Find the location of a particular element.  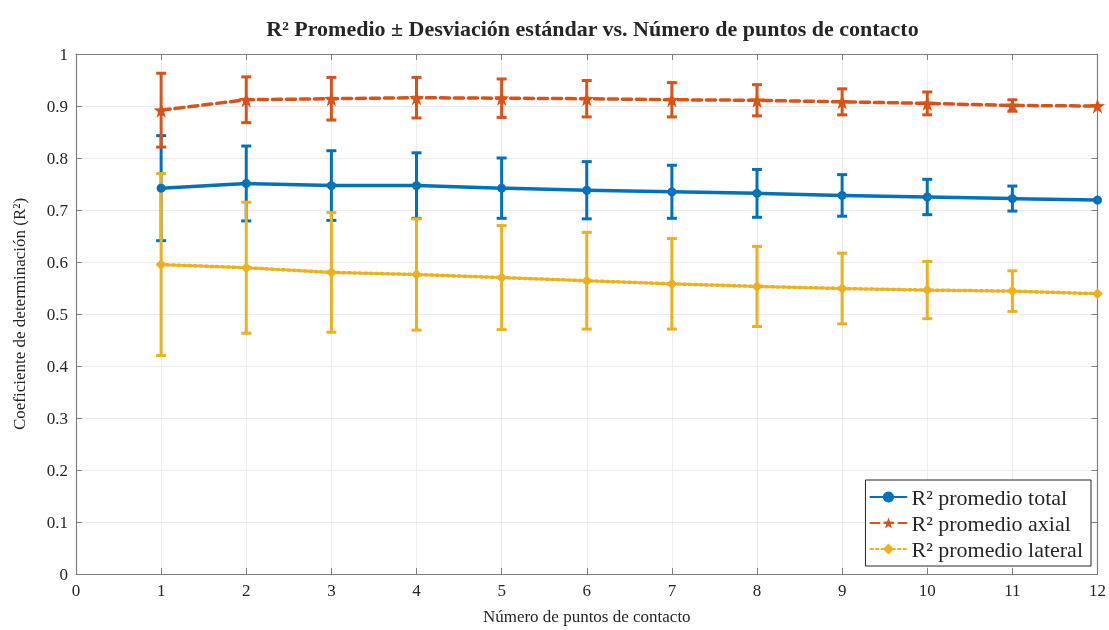

y-tick-label: 0.8 is located at coordinates (57, 158).